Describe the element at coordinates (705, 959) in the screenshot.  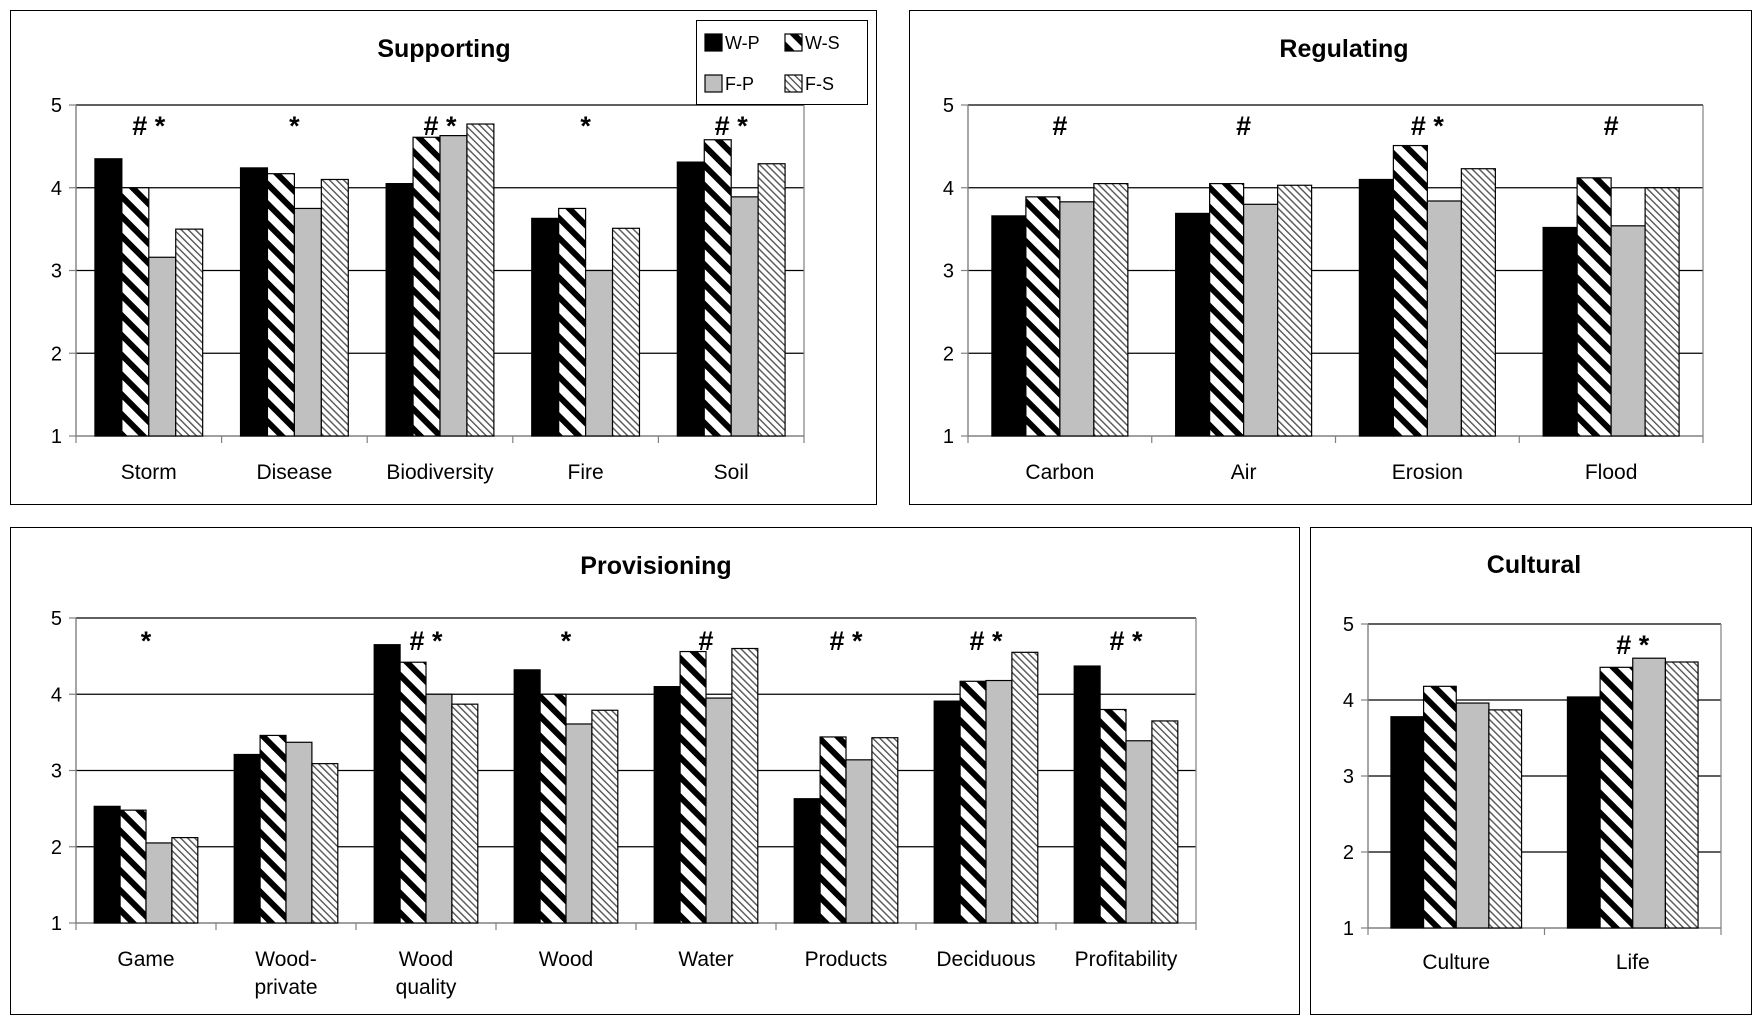
I see `provisioning-category-label: Water` at that location.